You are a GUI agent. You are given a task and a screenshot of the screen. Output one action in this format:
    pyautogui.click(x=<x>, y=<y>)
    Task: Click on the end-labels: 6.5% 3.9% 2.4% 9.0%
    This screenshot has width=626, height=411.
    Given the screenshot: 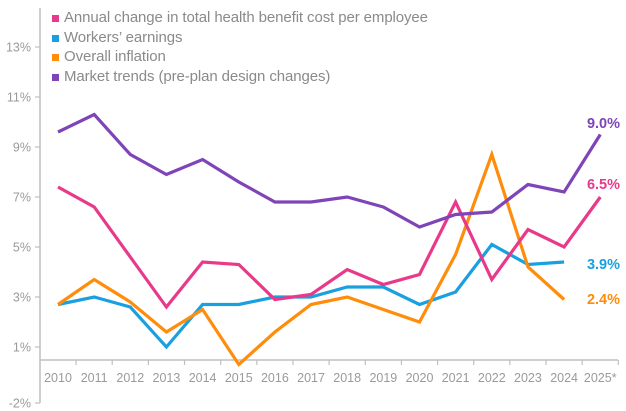 What is the action you would take?
    pyautogui.click(x=603, y=212)
    